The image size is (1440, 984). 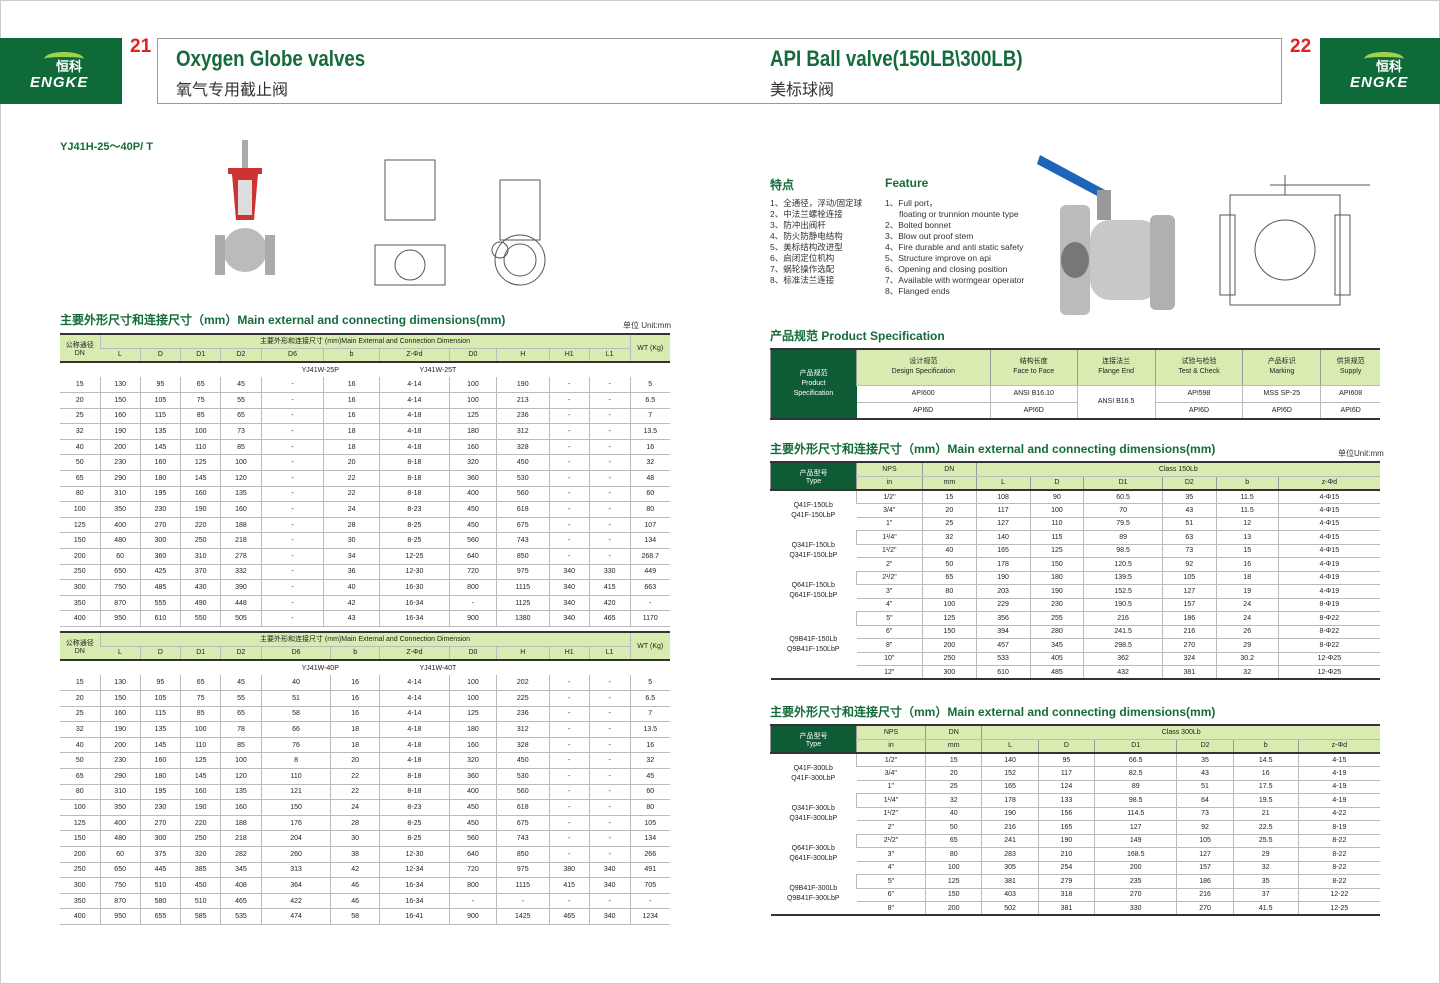 I want to click on table-cell: 19.5, so click(x=1265, y=800).